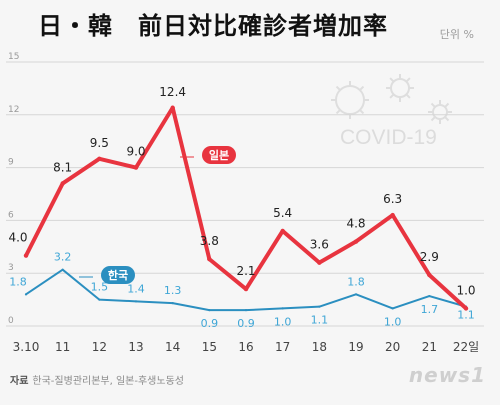  What do you see at coordinates (213, 26) in the screenshot?
I see `chart-title: 日・韓 前日対比確診者増加率` at bounding box center [213, 26].